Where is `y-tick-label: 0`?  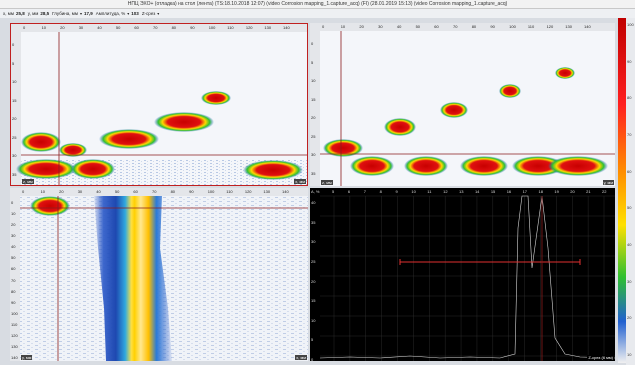
y-tick-label: 0 is located at coordinates (312, 43).